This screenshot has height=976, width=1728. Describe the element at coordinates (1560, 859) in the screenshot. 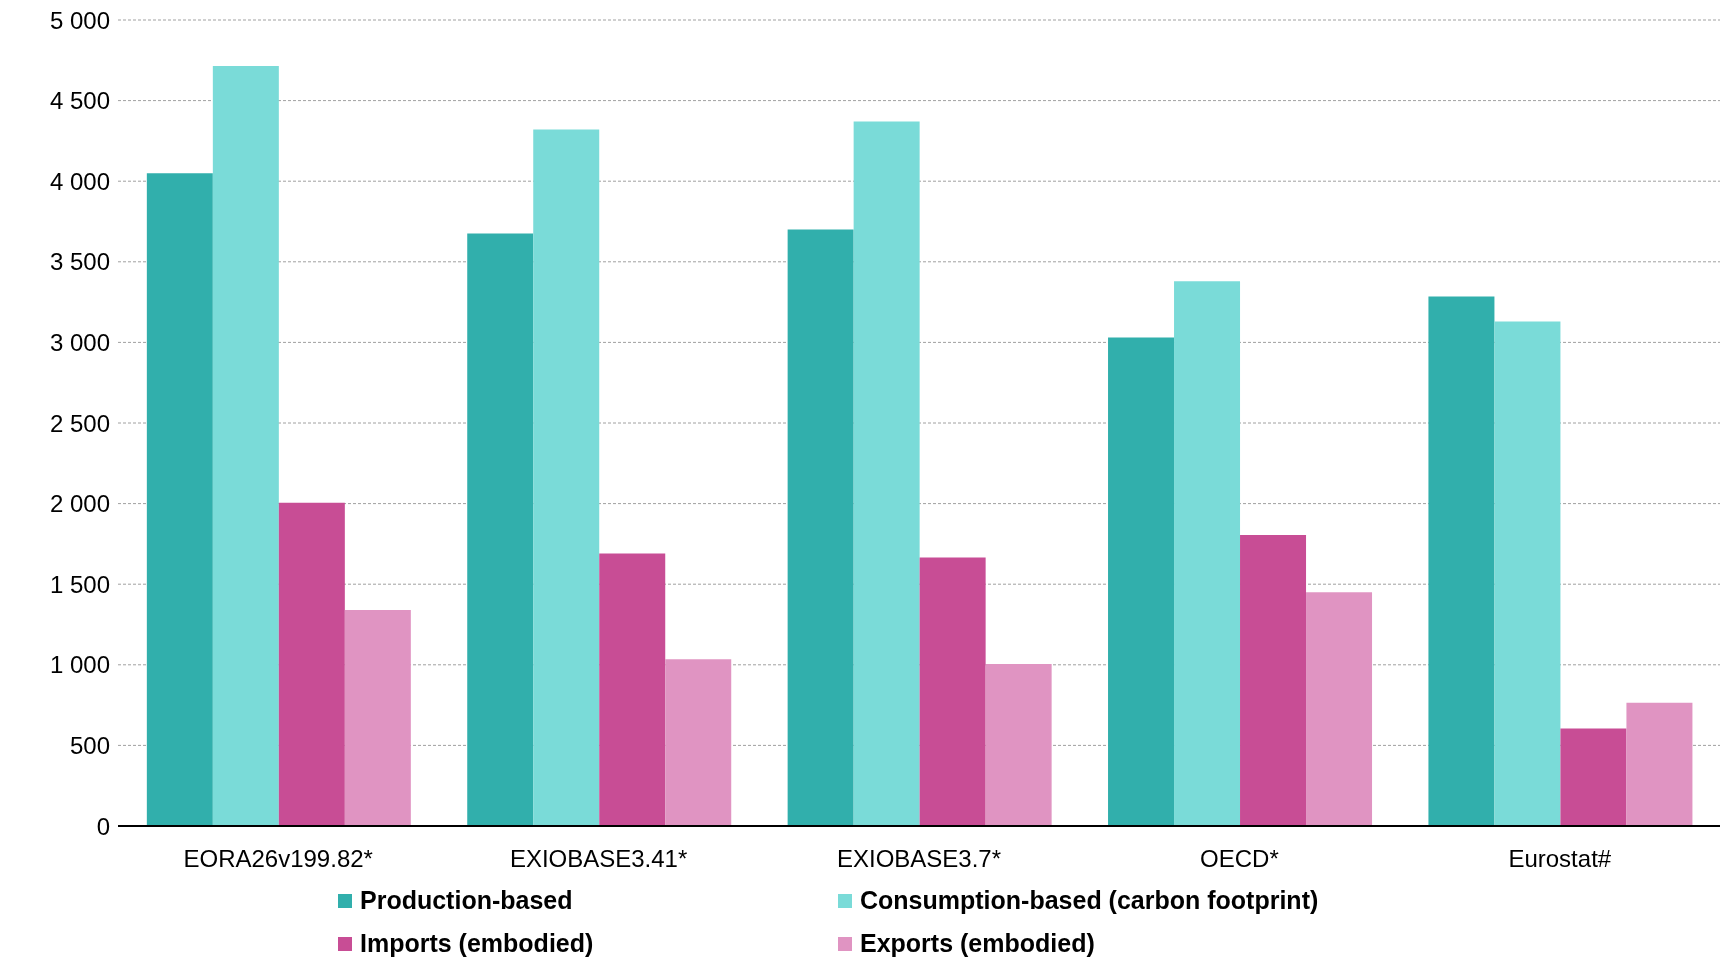

I see `x-tick-label: Eurostat#` at that location.